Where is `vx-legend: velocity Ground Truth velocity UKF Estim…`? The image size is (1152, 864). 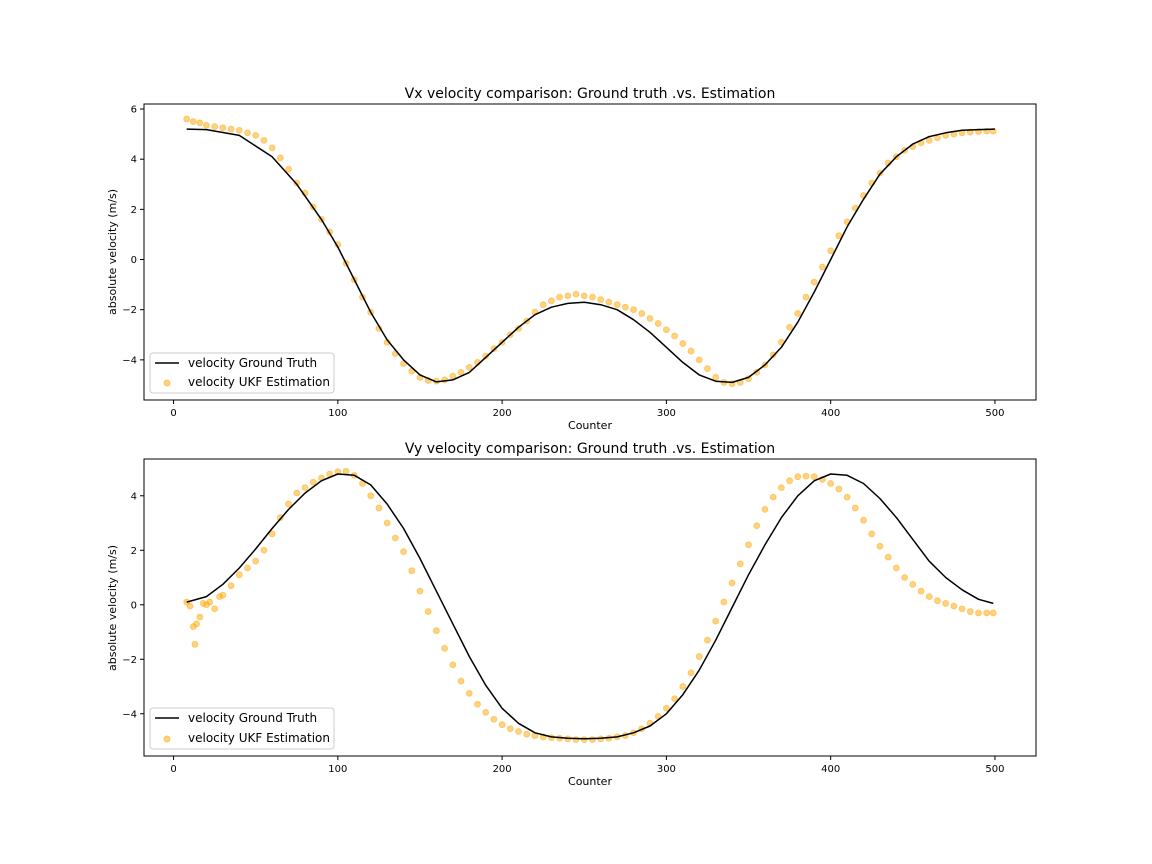 vx-legend: velocity Ground Truth velocity UKF Estim… is located at coordinates (242, 373).